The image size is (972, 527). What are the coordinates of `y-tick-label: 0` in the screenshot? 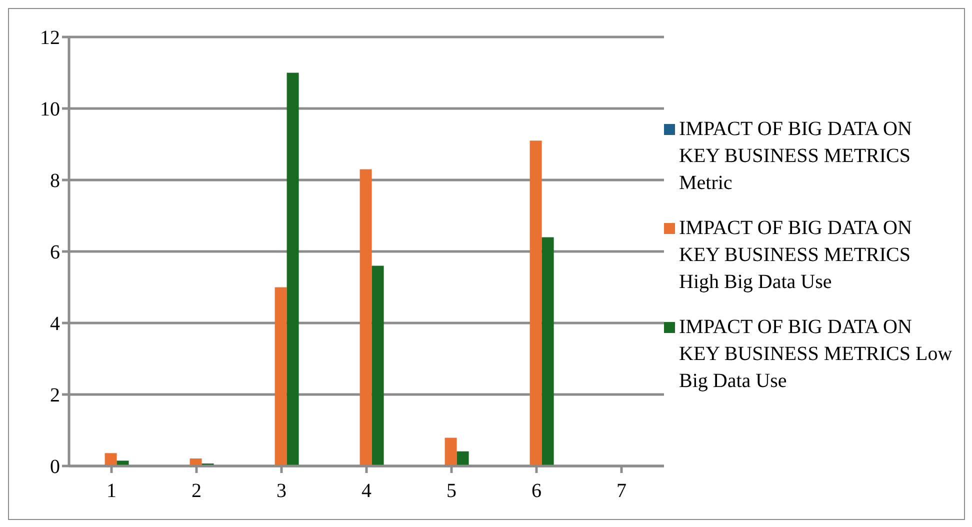 It's located at (55, 467).